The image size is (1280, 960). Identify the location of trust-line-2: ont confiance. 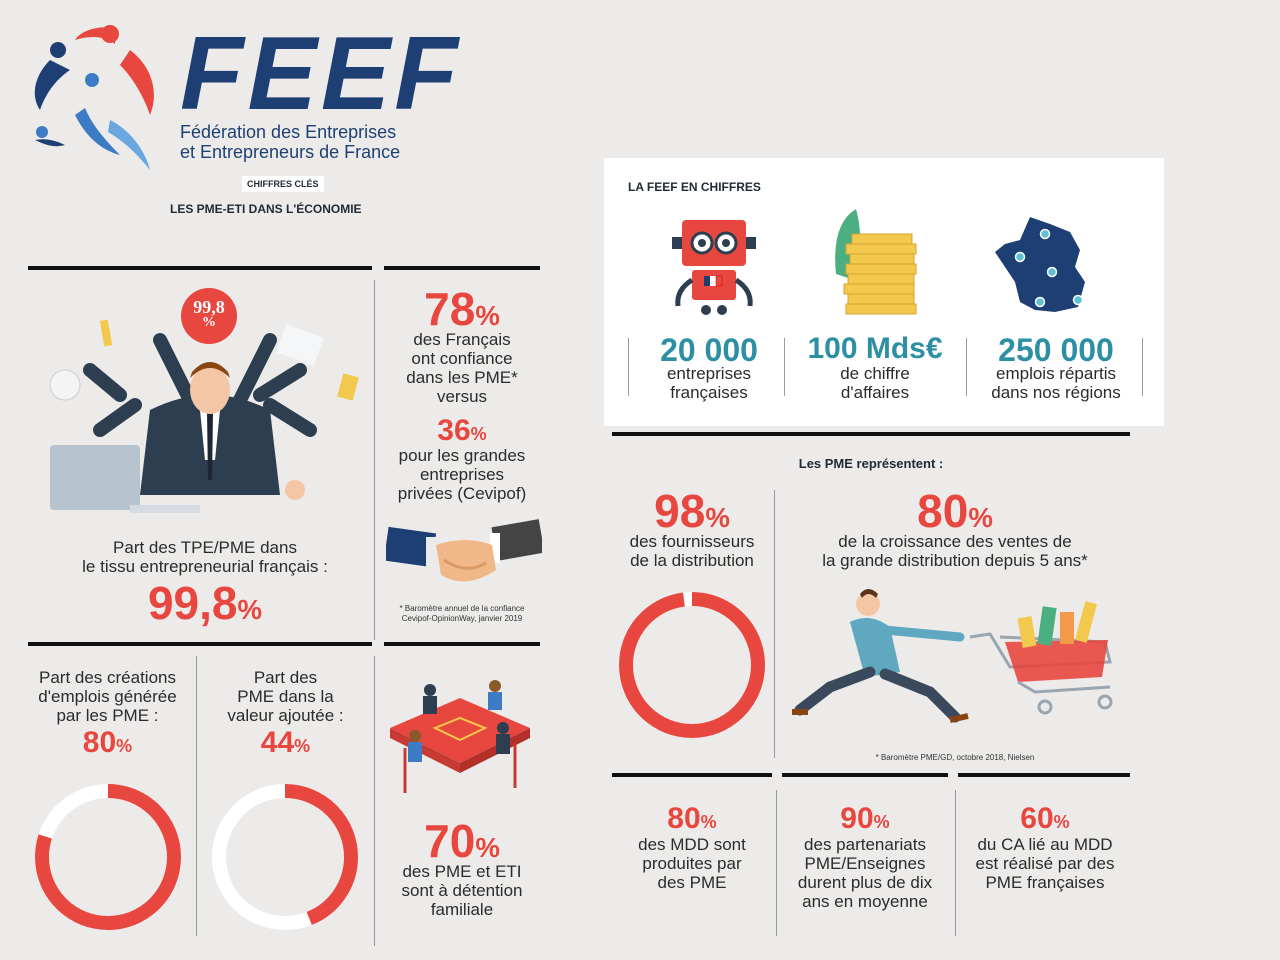
(462, 358).